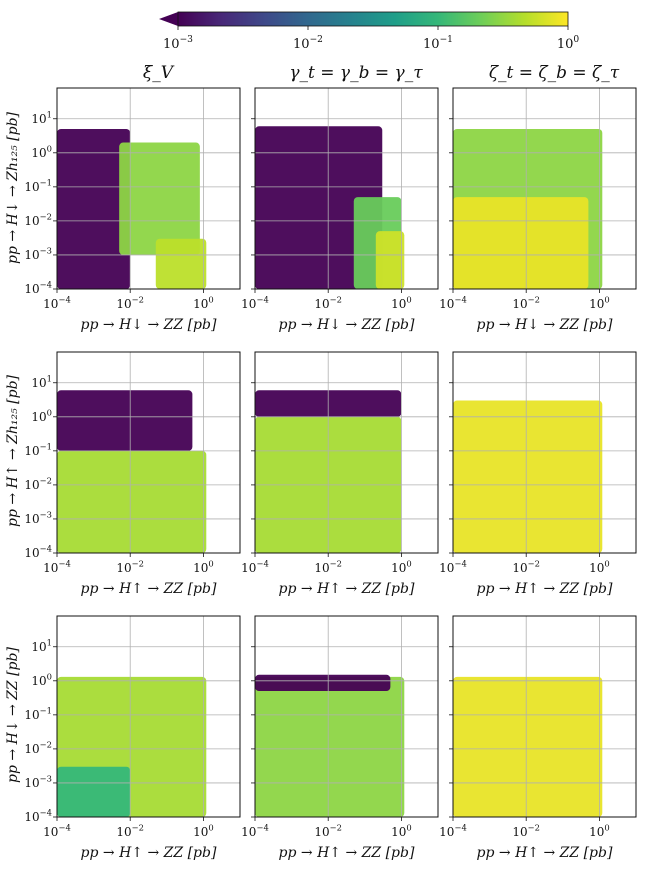 The height and width of the screenshot is (871, 665). I want to click on colorbar-tick-label: 10⁻³, so click(178, 43).